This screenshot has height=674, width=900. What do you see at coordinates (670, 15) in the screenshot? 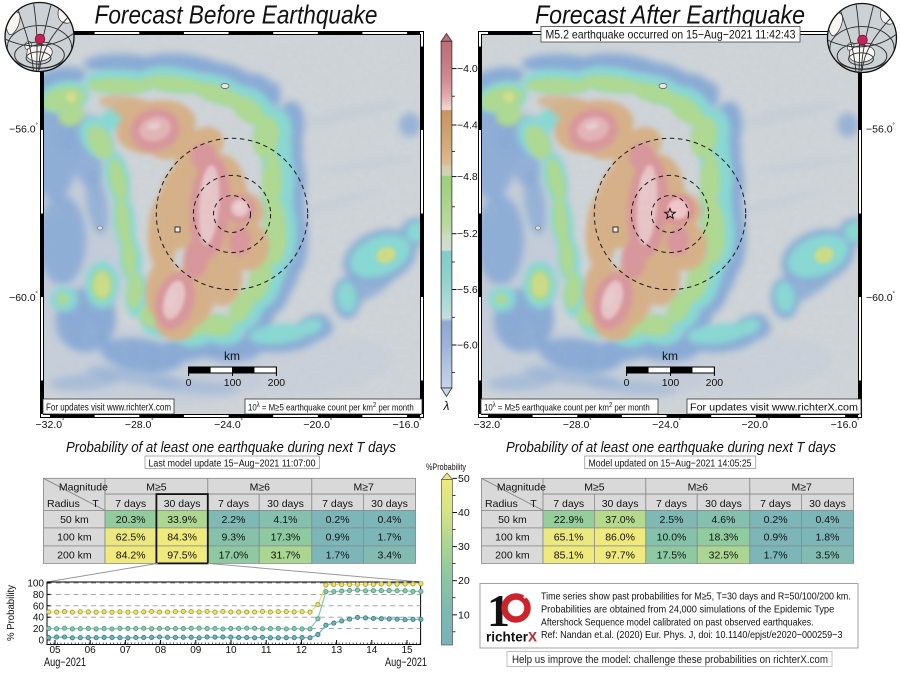
I see `svg-text: Forecast After Earthquake` at bounding box center [670, 15].